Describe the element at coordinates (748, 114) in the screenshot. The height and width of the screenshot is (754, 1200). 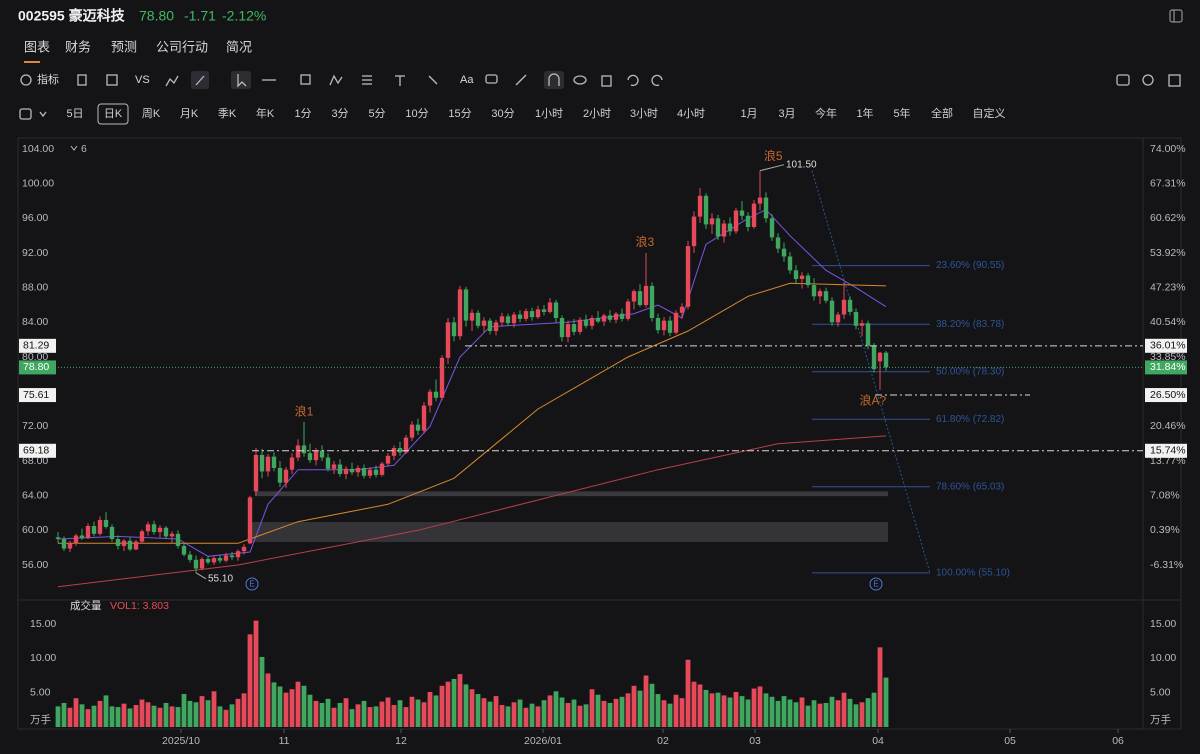
I see `interval-button: 1月` at that location.